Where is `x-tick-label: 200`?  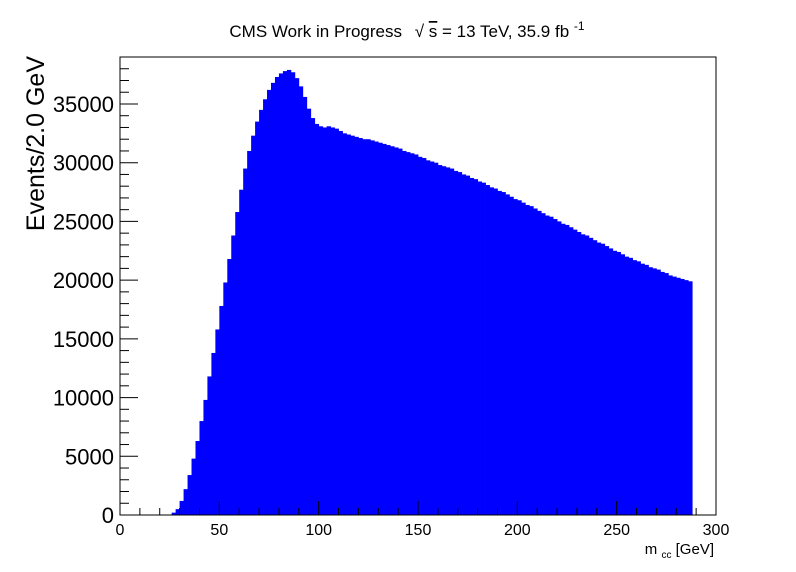
x-tick-label: 200 is located at coordinates (517, 530).